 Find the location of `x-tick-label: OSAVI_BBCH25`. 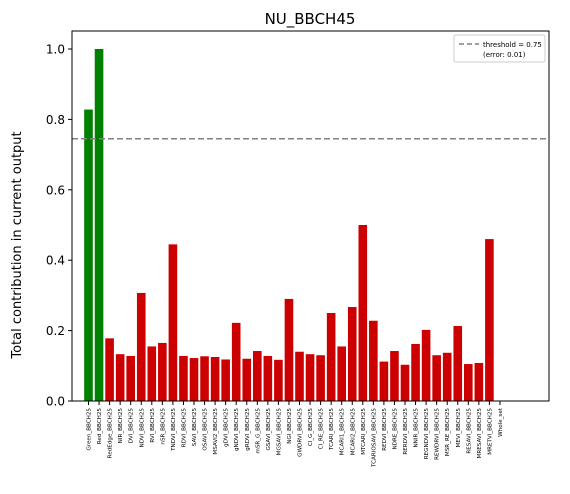

x-tick-label: OSAVI_BBCH25 is located at coordinates (206, 429).